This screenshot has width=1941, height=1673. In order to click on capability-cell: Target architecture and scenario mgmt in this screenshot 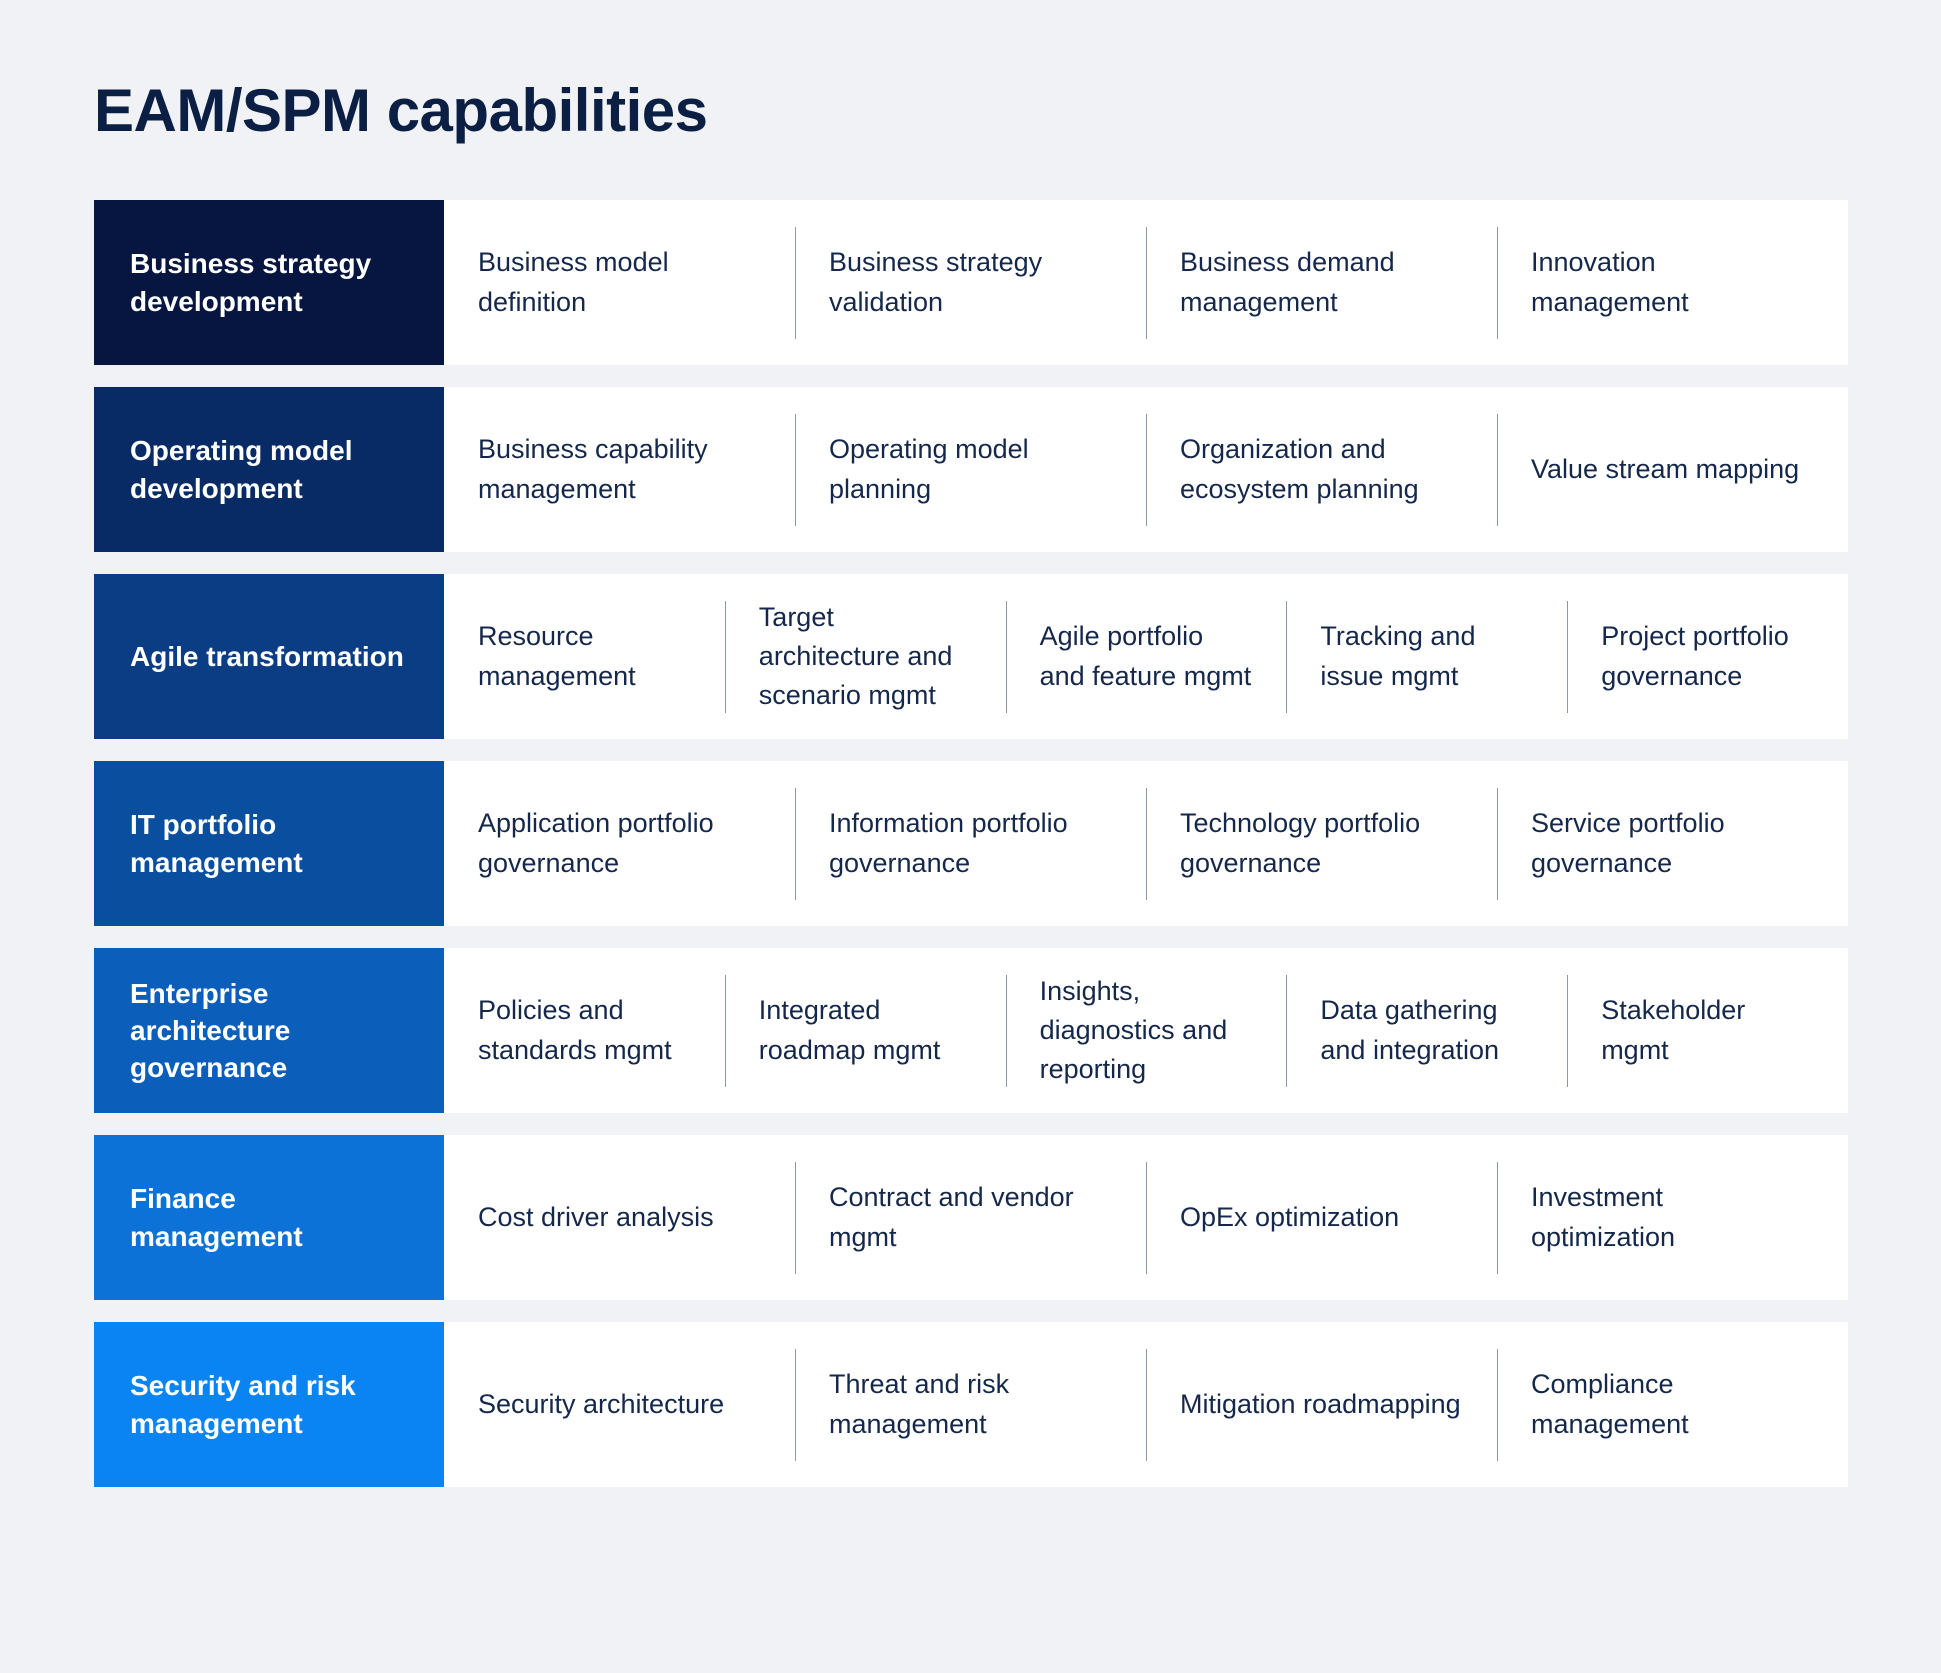, I will do `click(865, 656)`.